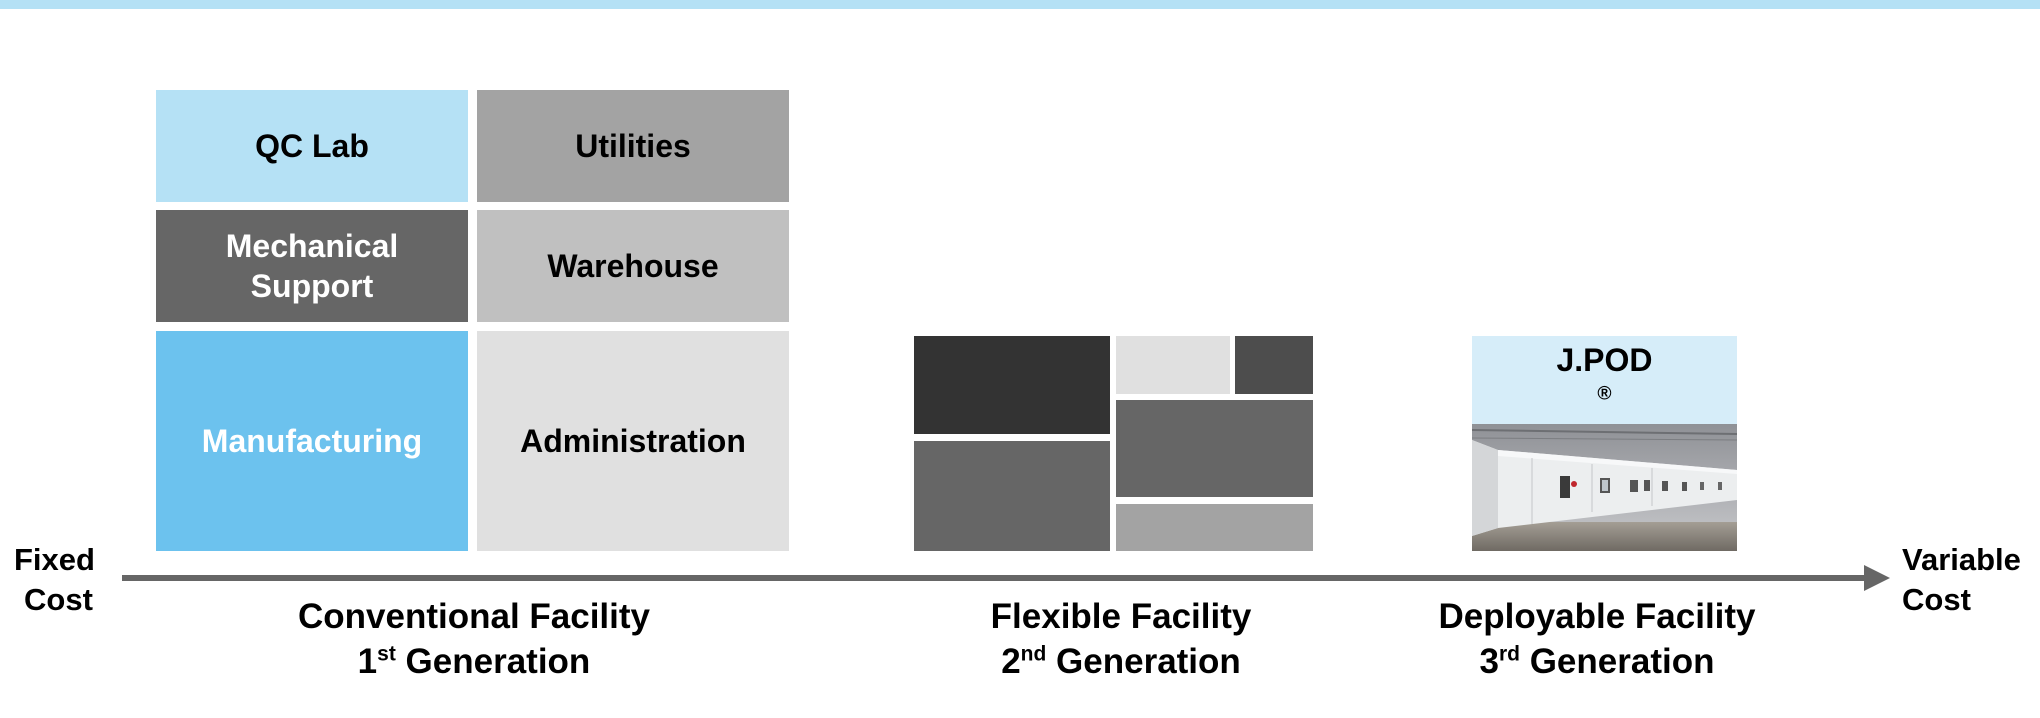  Describe the element at coordinates (1877, 578) in the screenshot. I see `cost-axis-arrowhead` at that location.